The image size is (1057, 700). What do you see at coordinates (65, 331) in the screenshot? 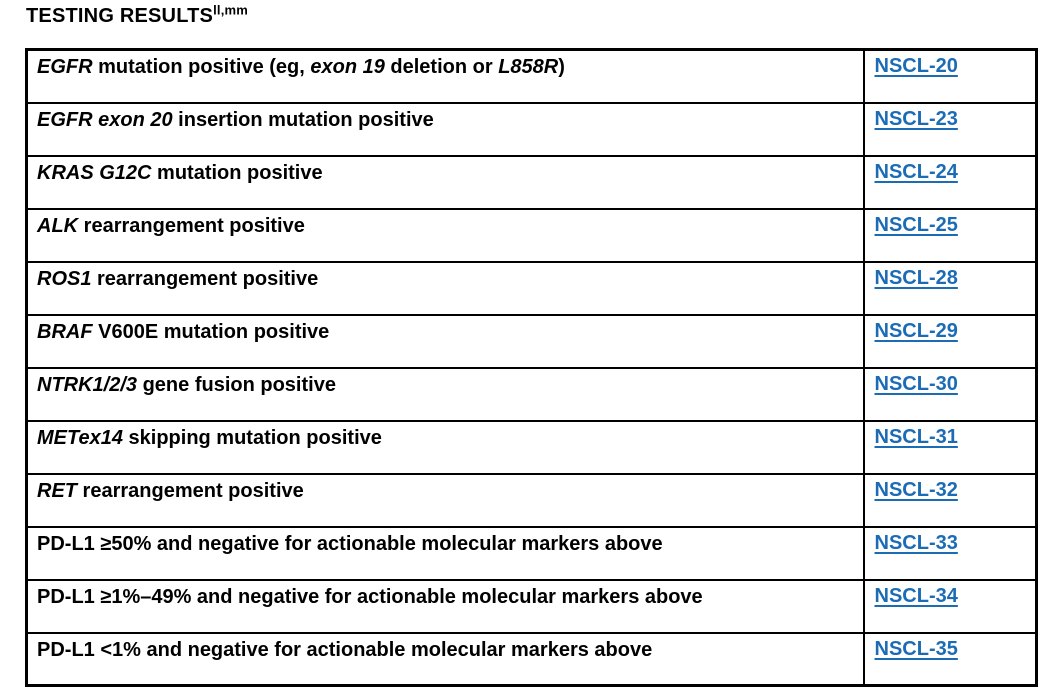
I see `gene-name-text: BRAF` at bounding box center [65, 331].